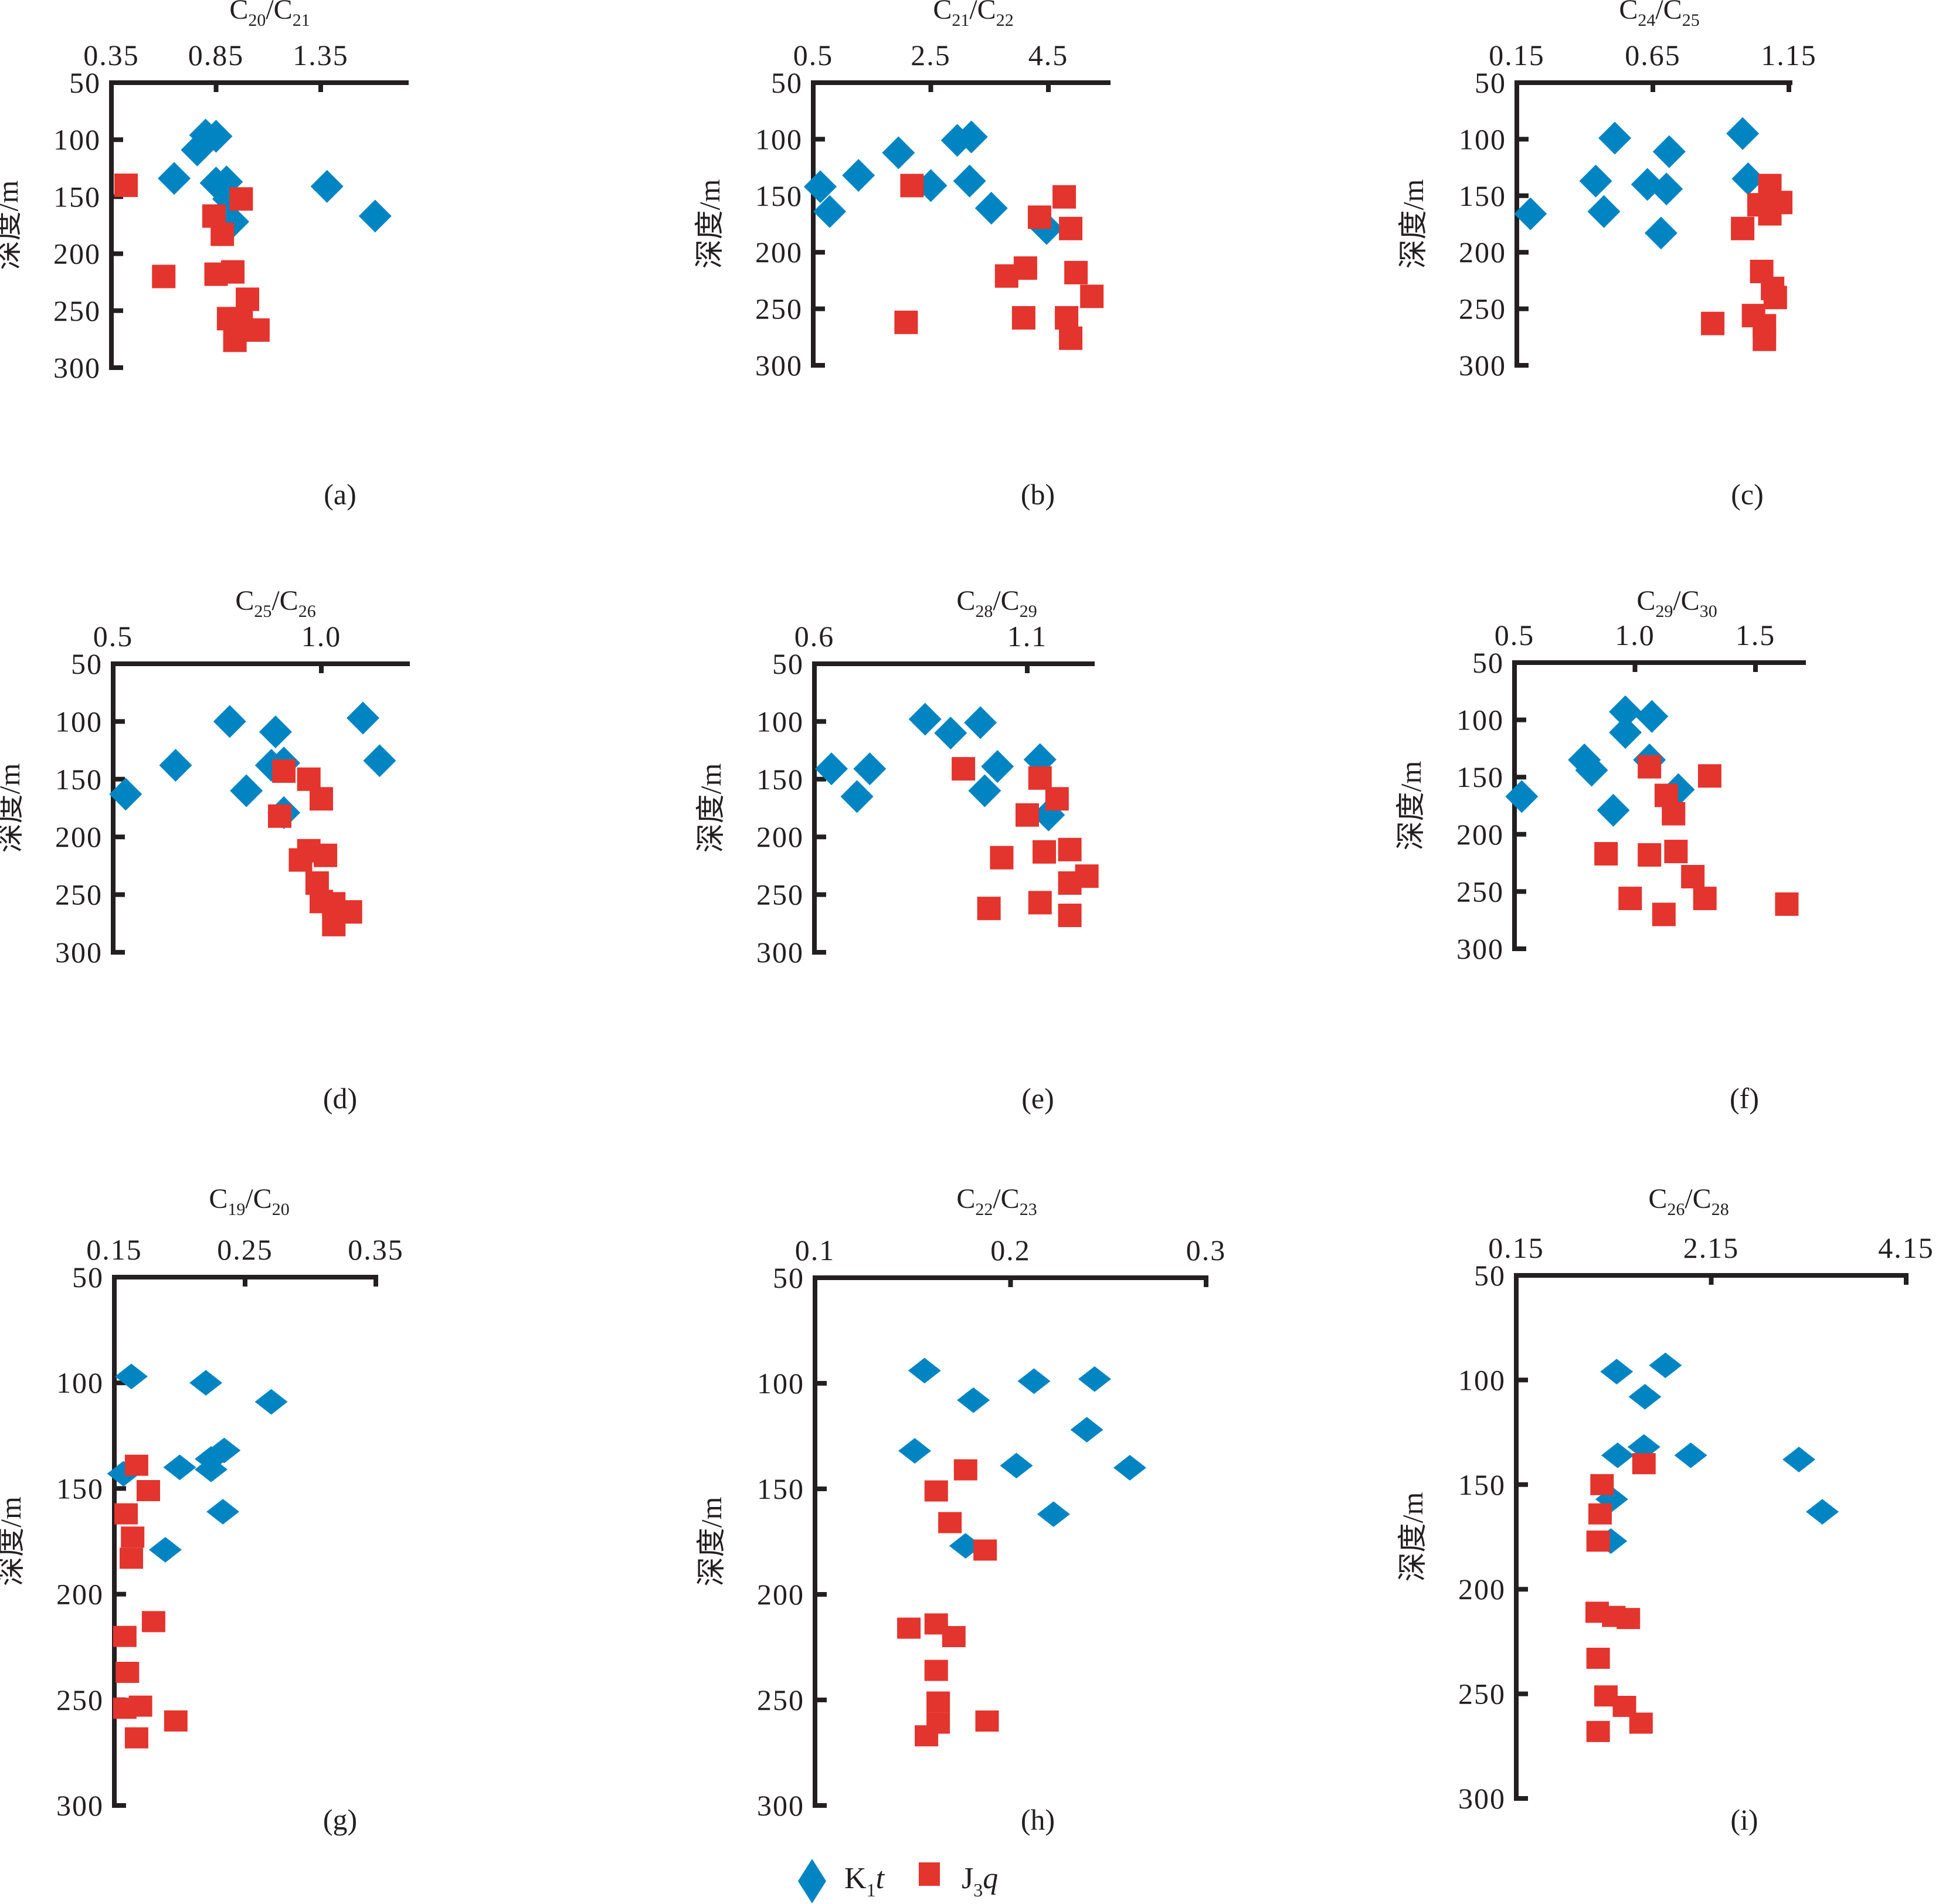 The width and height of the screenshot is (1939, 1904). Describe the element at coordinates (1490, 82) in the screenshot. I see `y-tick-label-c: 50` at that location.